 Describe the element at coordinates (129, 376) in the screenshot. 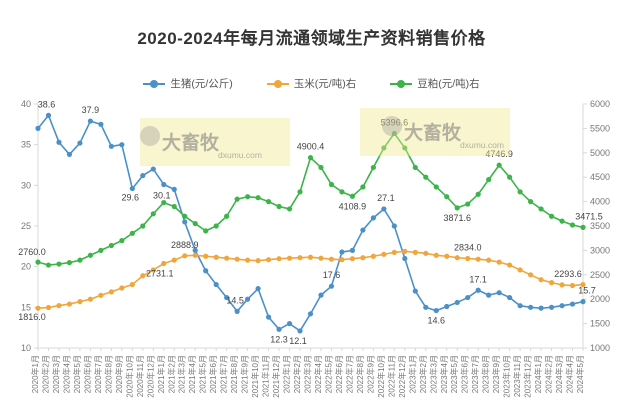

I see `svg-text: 2020年10月` at that location.